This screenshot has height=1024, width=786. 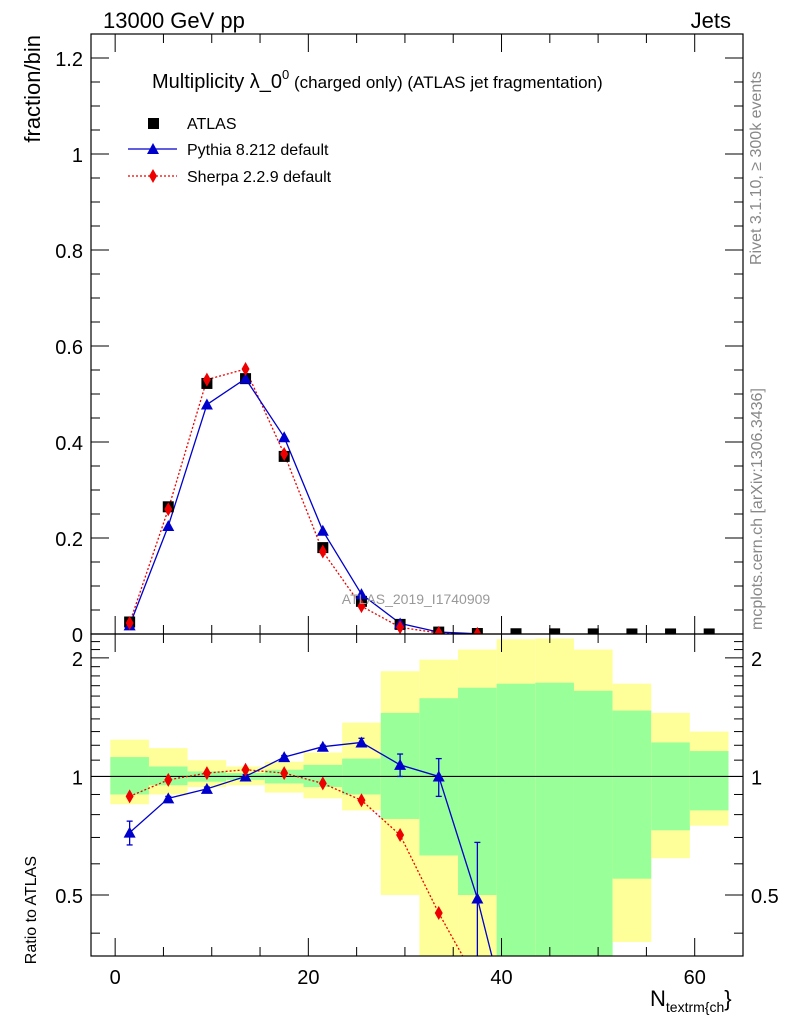 I want to click on ratio-ytick-label-left: 1, so click(x=77, y=778).